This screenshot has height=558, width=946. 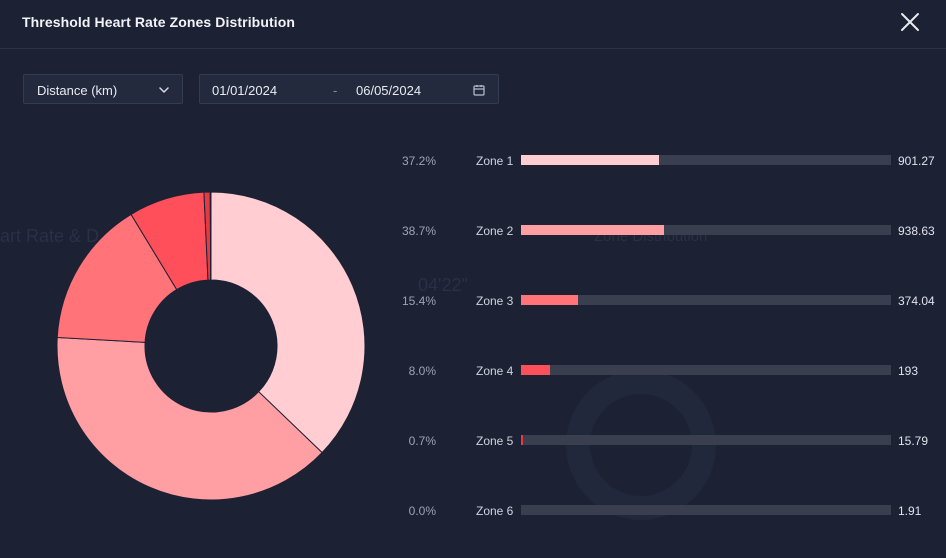 What do you see at coordinates (495, 371) in the screenshot?
I see `zone-label-4: Zone 4` at bounding box center [495, 371].